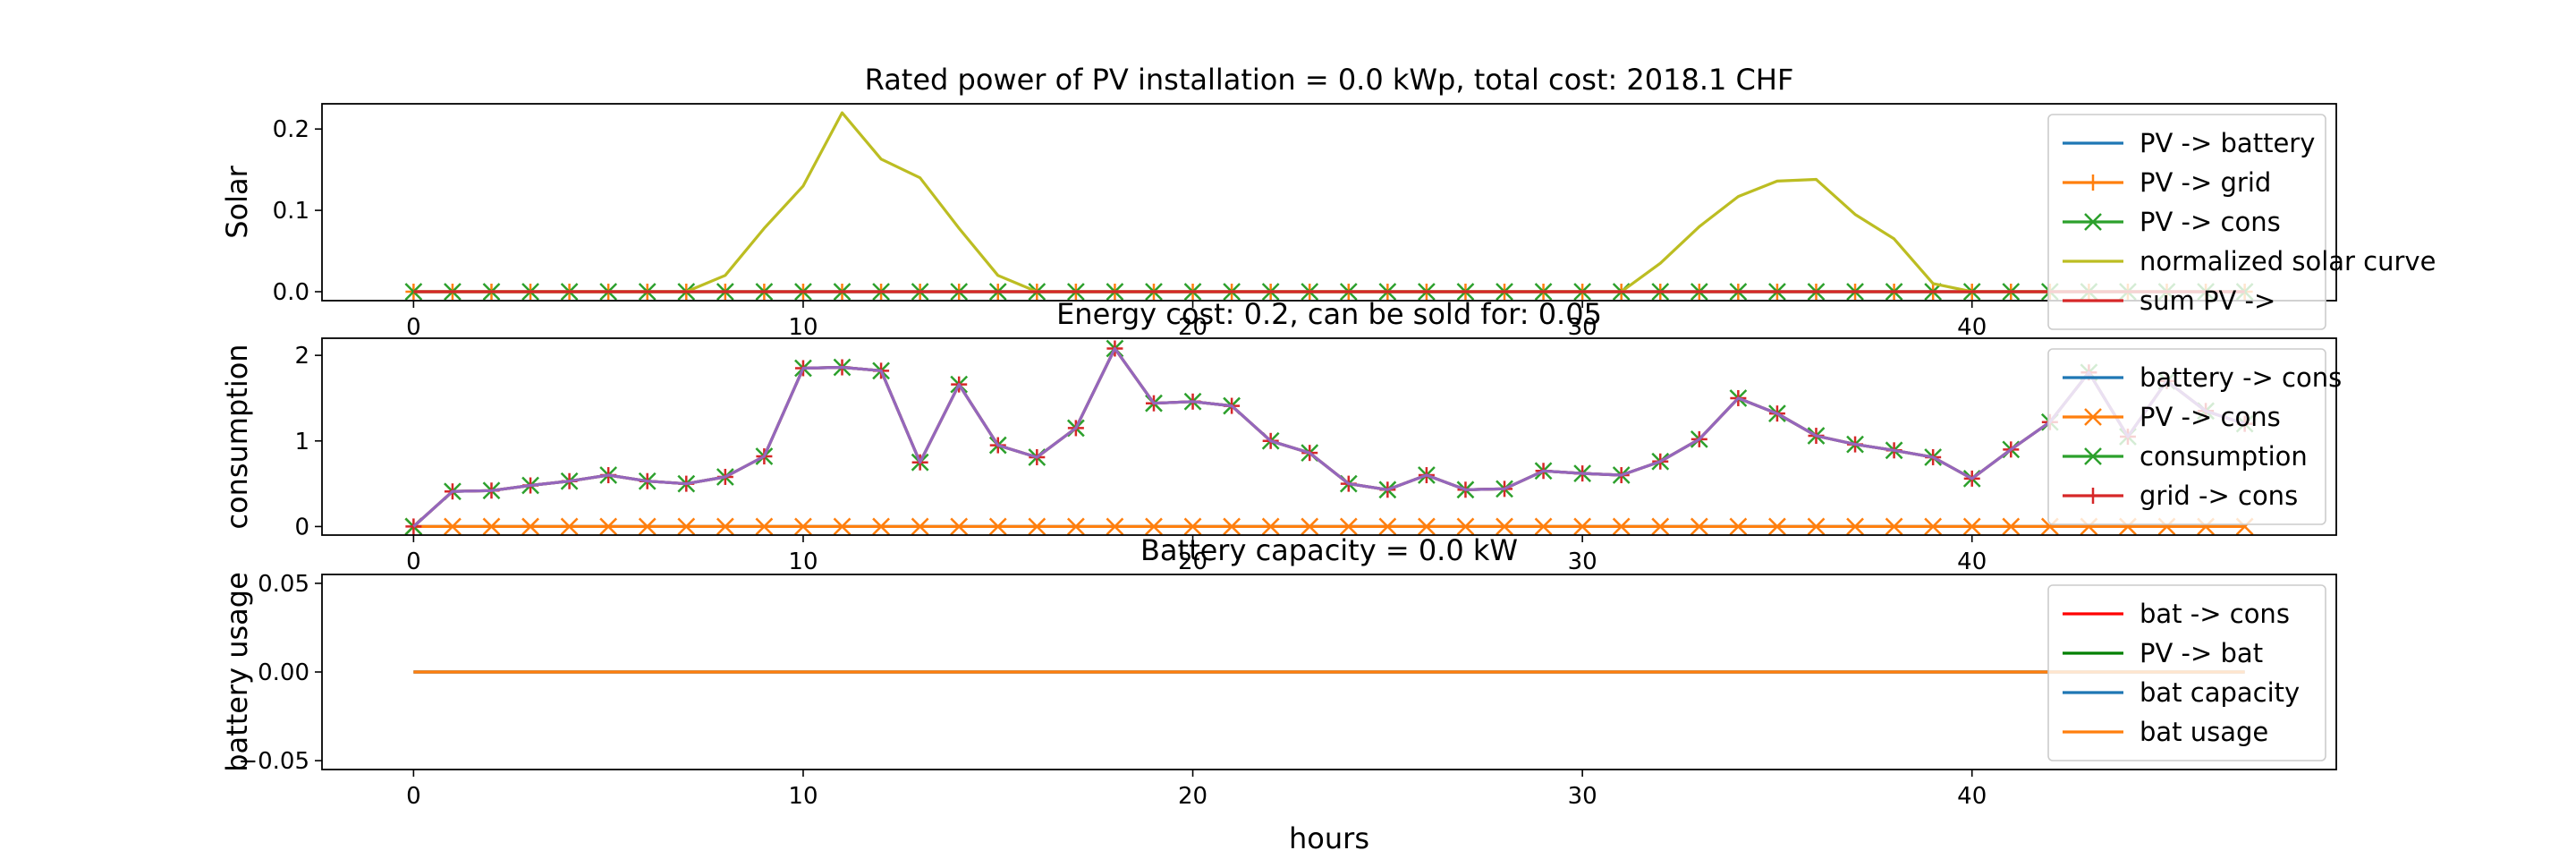 The width and height of the screenshot is (2576, 859). Describe the element at coordinates (2181, 692) in the screenshot. I see `legend-entry: bat capacity` at that location.